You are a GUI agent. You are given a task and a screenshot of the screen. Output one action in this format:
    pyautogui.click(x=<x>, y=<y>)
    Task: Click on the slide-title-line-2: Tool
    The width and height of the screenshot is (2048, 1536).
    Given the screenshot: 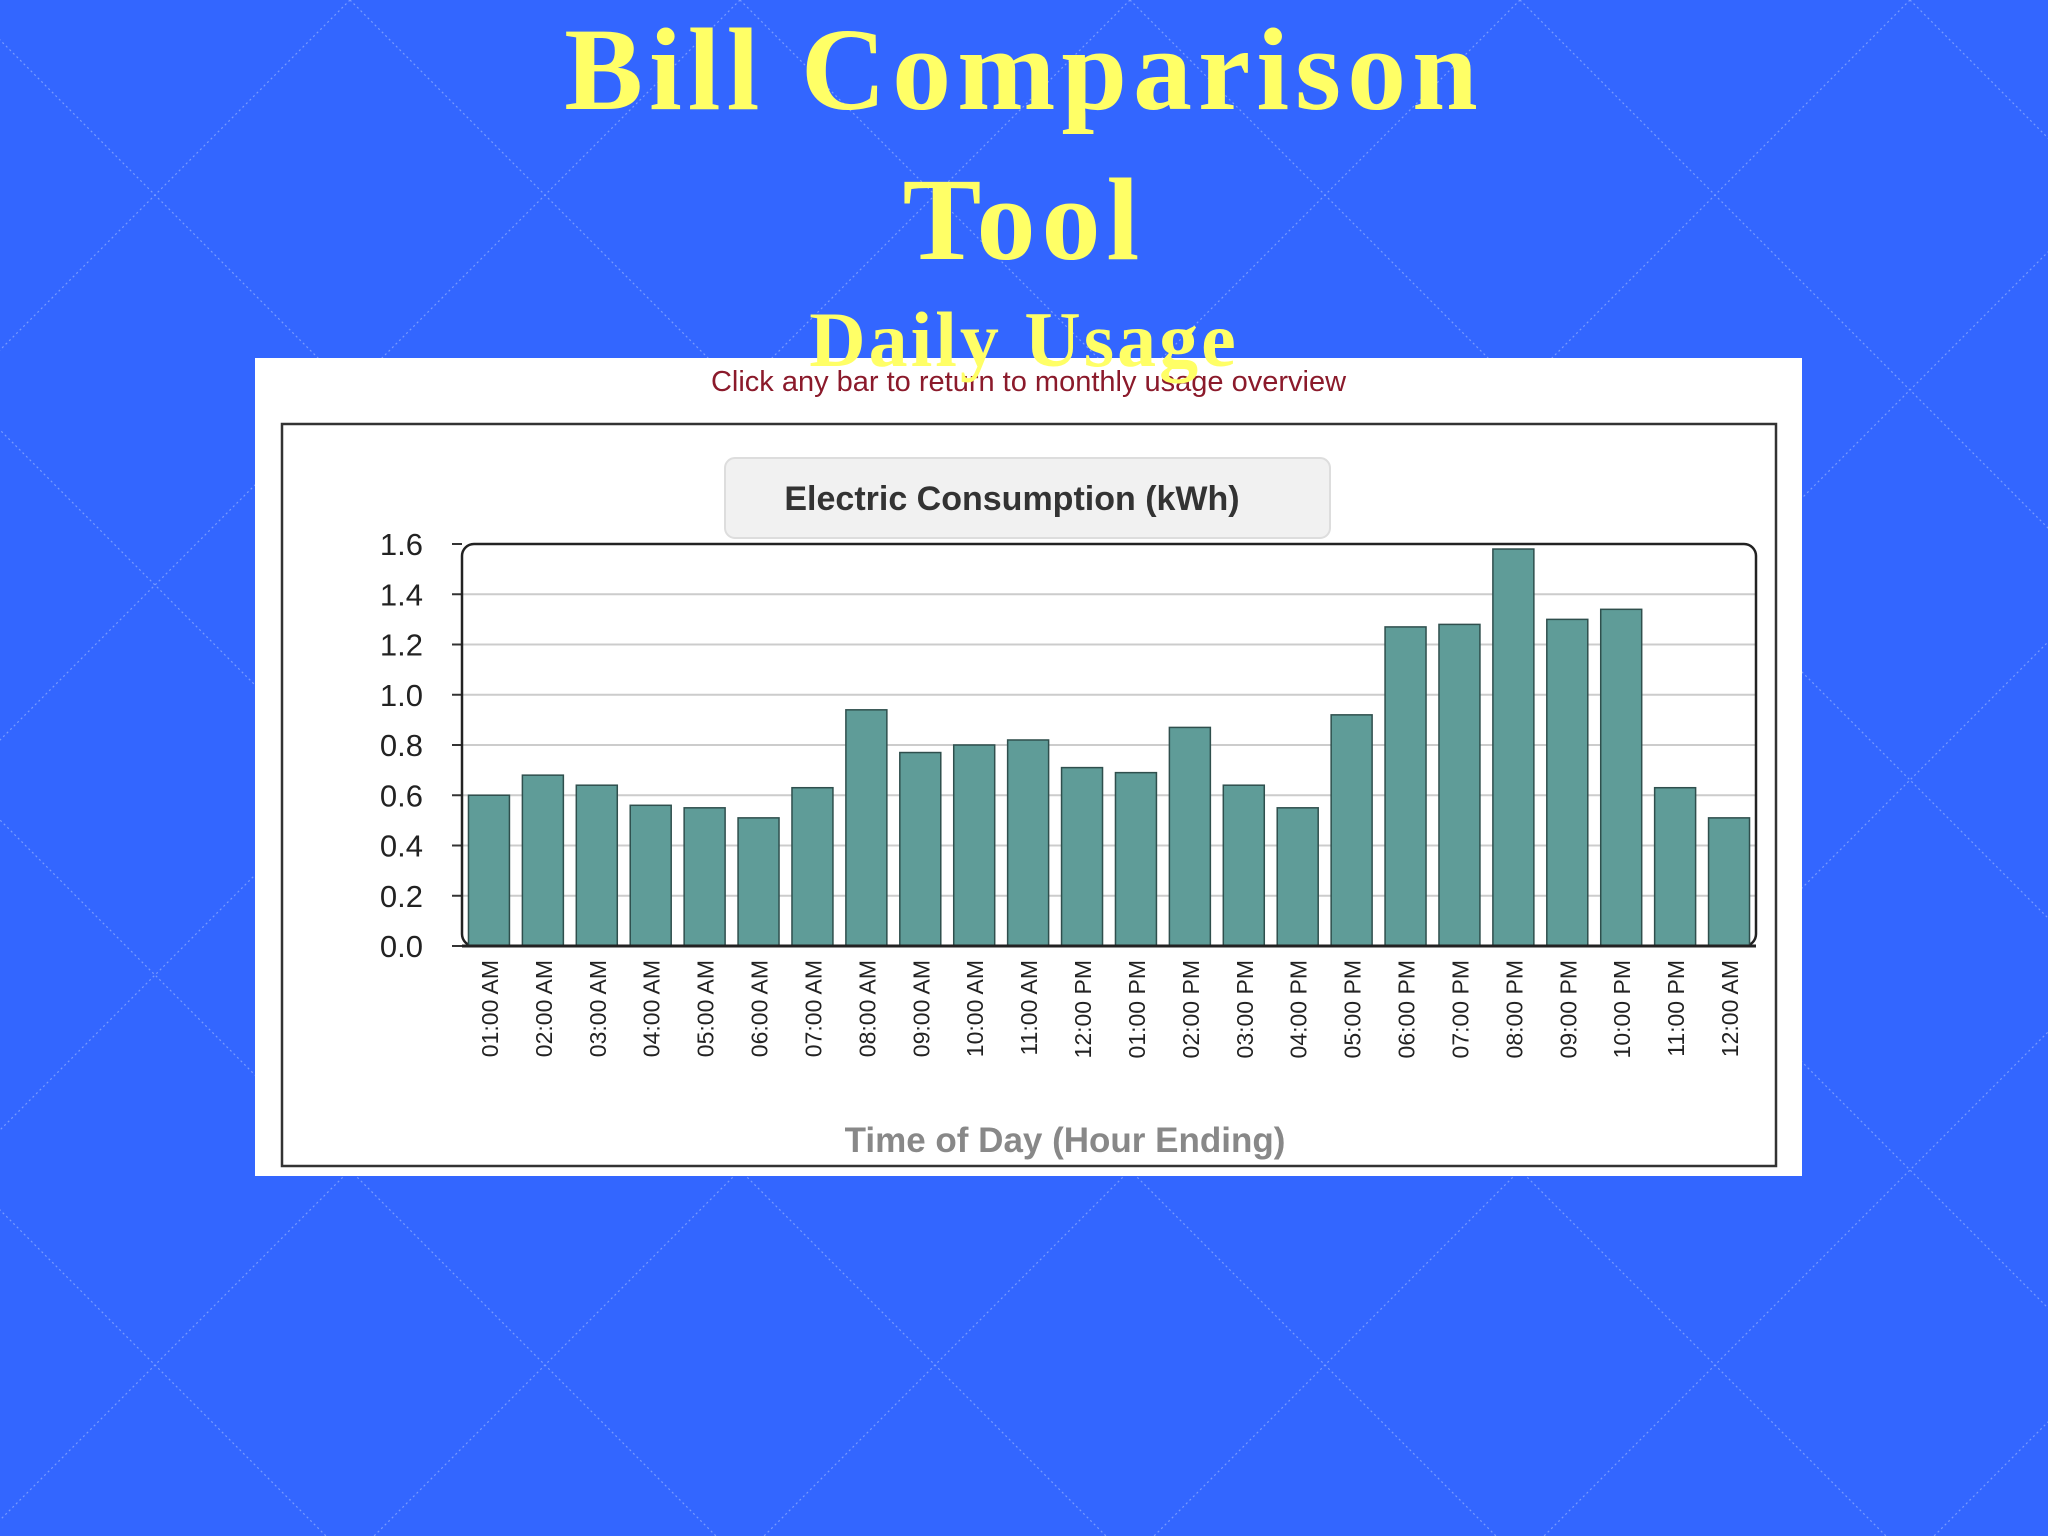 What is the action you would take?
    pyautogui.click(x=1024, y=219)
    